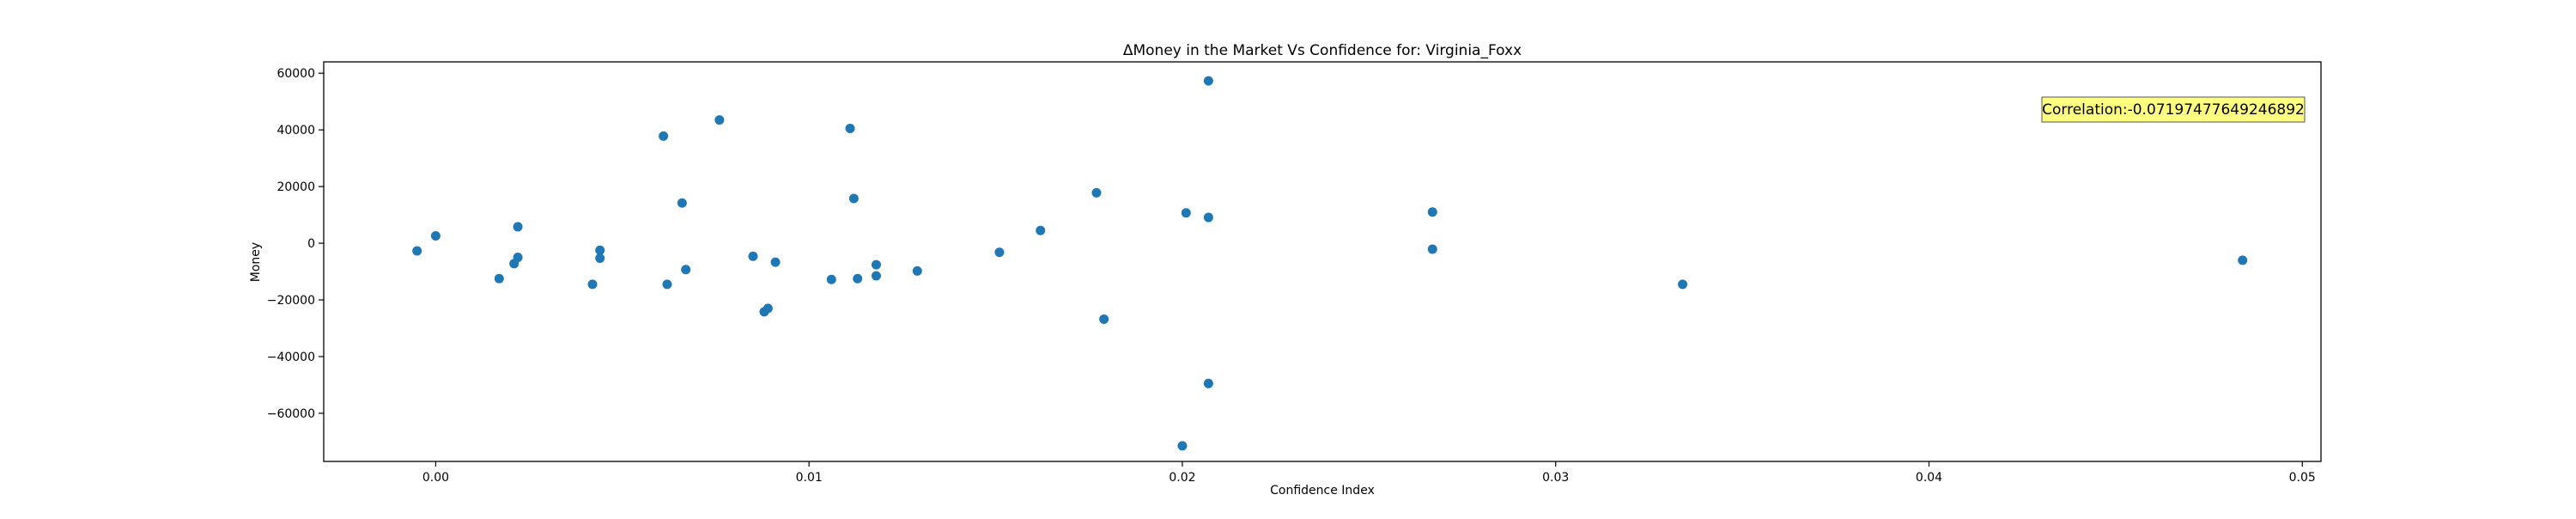  What do you see at coordinates (256, 262) in the screenshot?
I see `y-axis-label: Money` at bounding box center [256, 262].